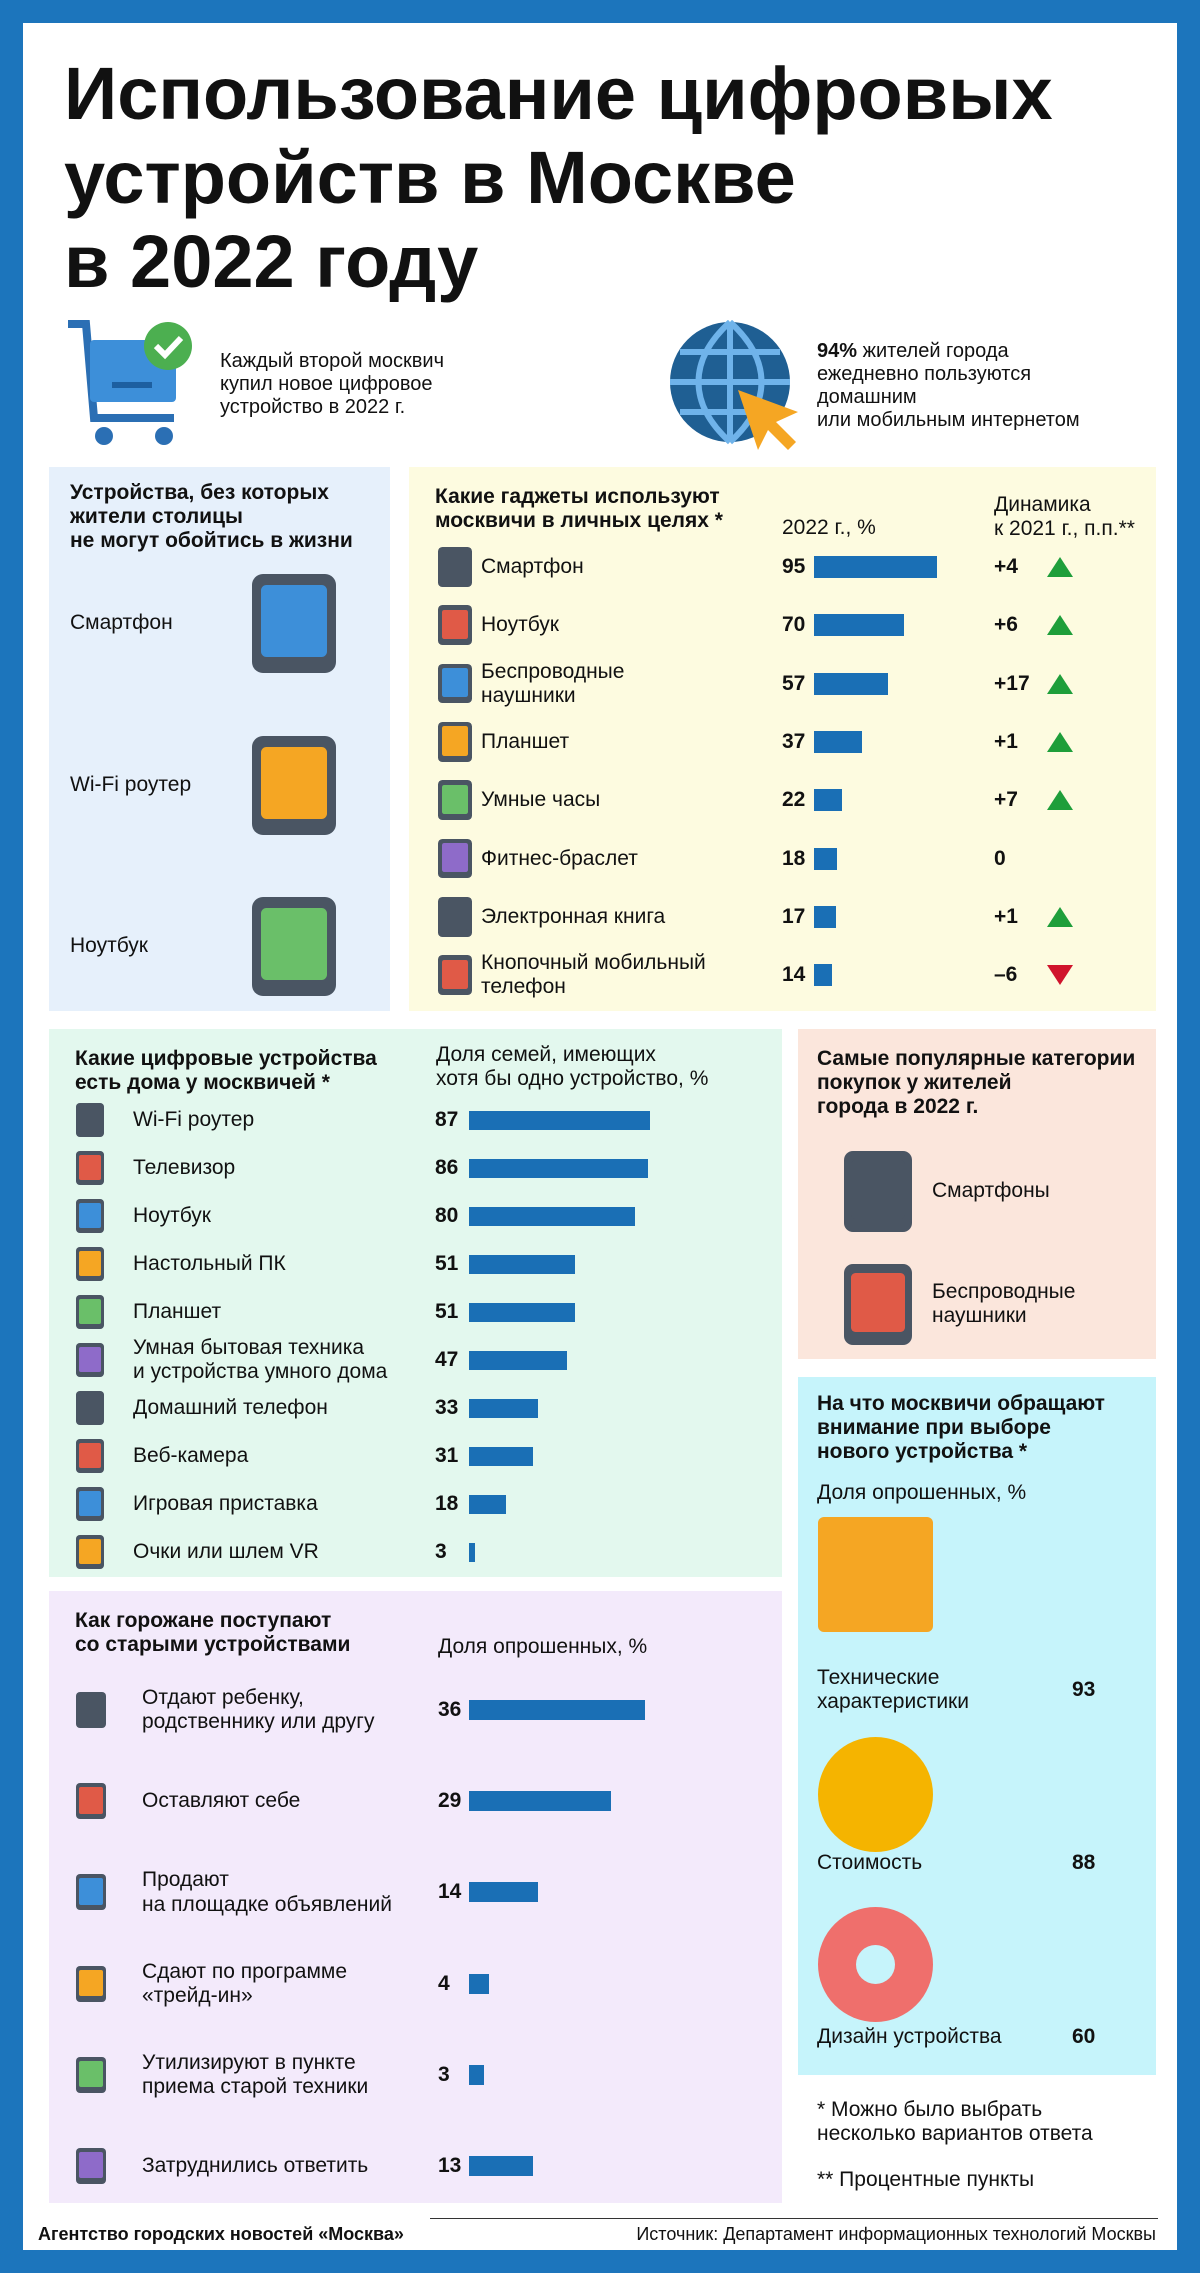 This screenshot has height=2273, width=1200. Describe the element at coordinates (255, 2165) in the screenshot. I see `category-label: Затруднились ответить` at that location.